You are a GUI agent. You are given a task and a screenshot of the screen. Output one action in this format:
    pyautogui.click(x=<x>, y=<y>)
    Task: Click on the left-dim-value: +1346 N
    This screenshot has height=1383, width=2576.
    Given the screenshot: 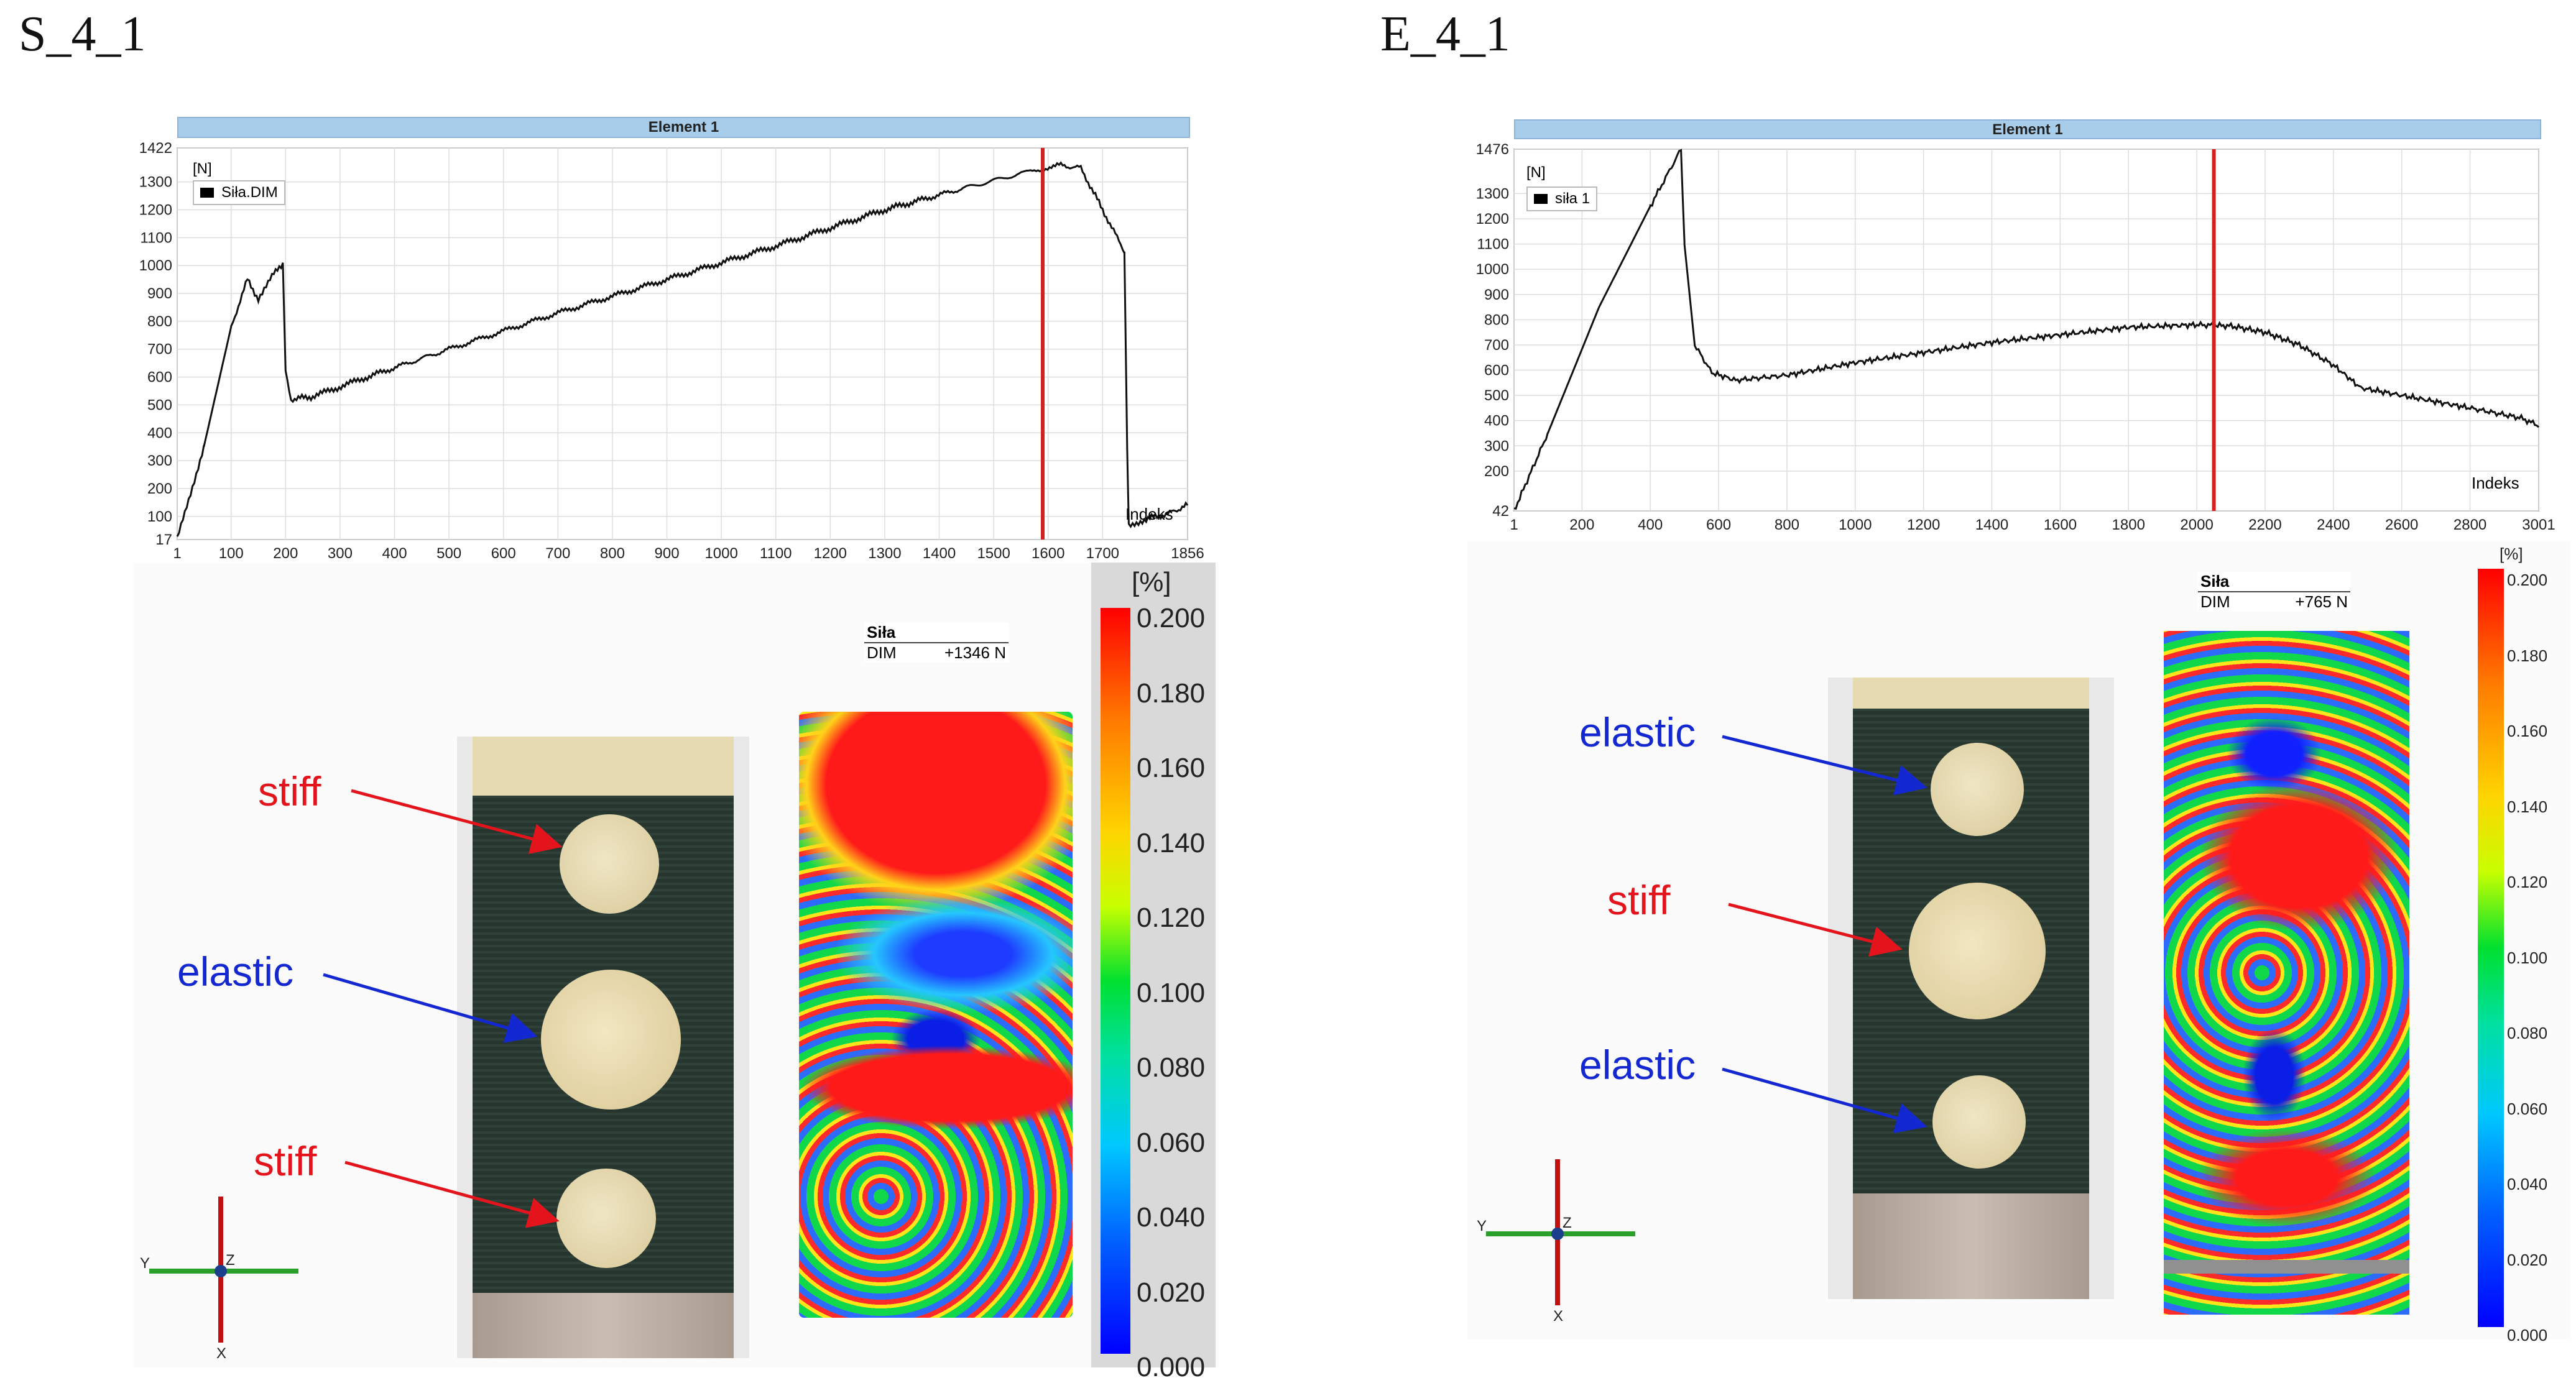 What is the action you would take?
    pyautogui.click(x=975, y=652)
    